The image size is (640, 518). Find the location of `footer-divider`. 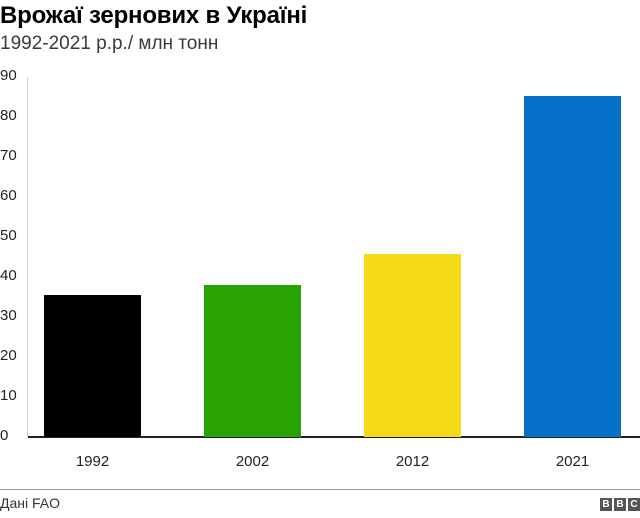

footer-divider is located at coordinates (320, 489).